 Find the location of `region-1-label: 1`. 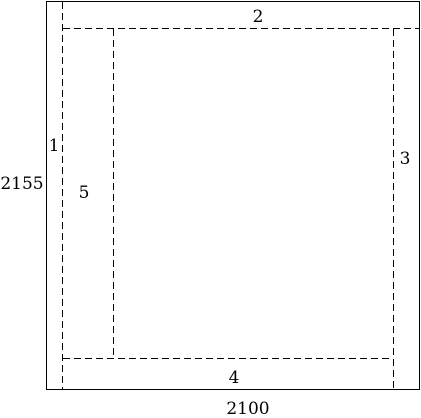

region-1-label: 1 is located at coordinates (54, 146).